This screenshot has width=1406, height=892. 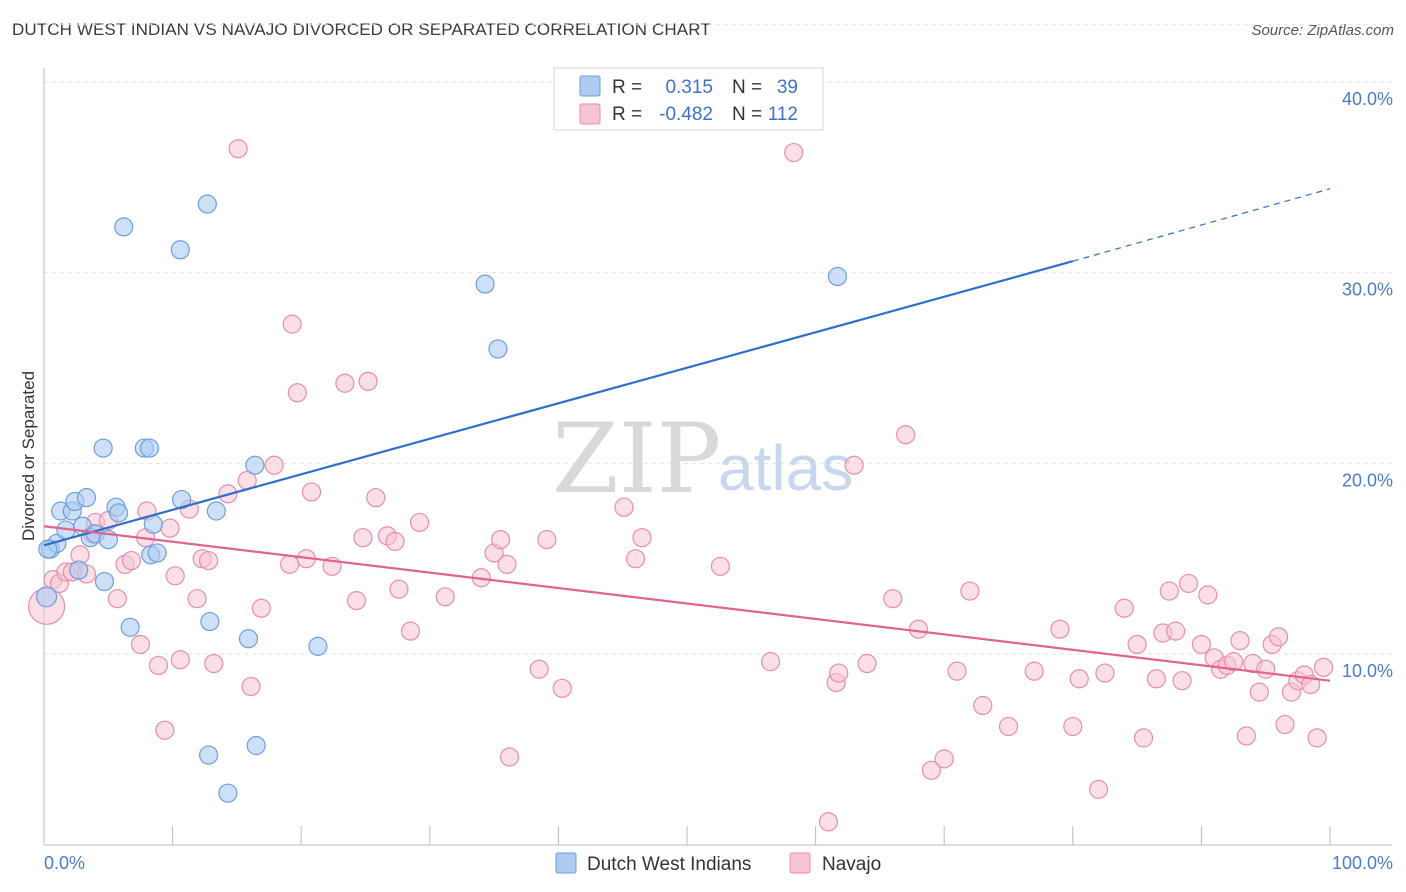 I want to click on bottom-legend-swatch-pink, so click(x=800, y=863).